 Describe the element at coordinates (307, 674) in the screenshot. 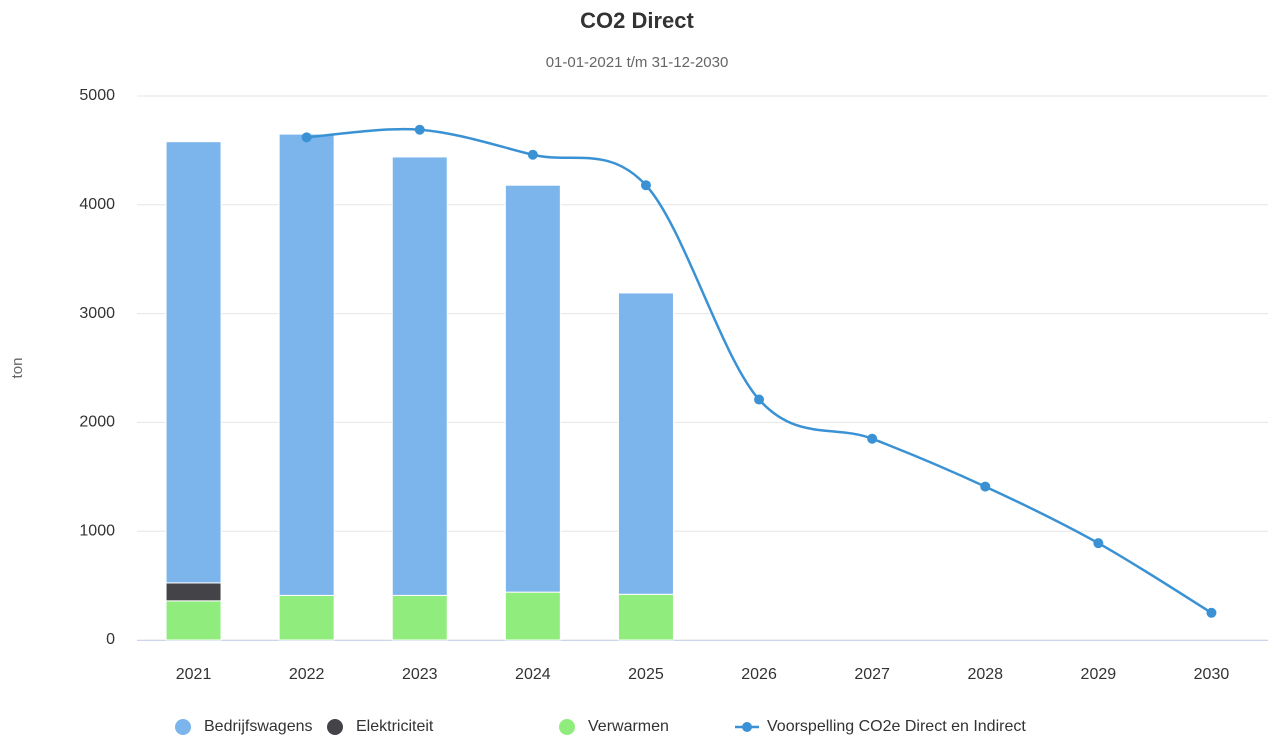

I see `x-tick-label: 2022` at that location.